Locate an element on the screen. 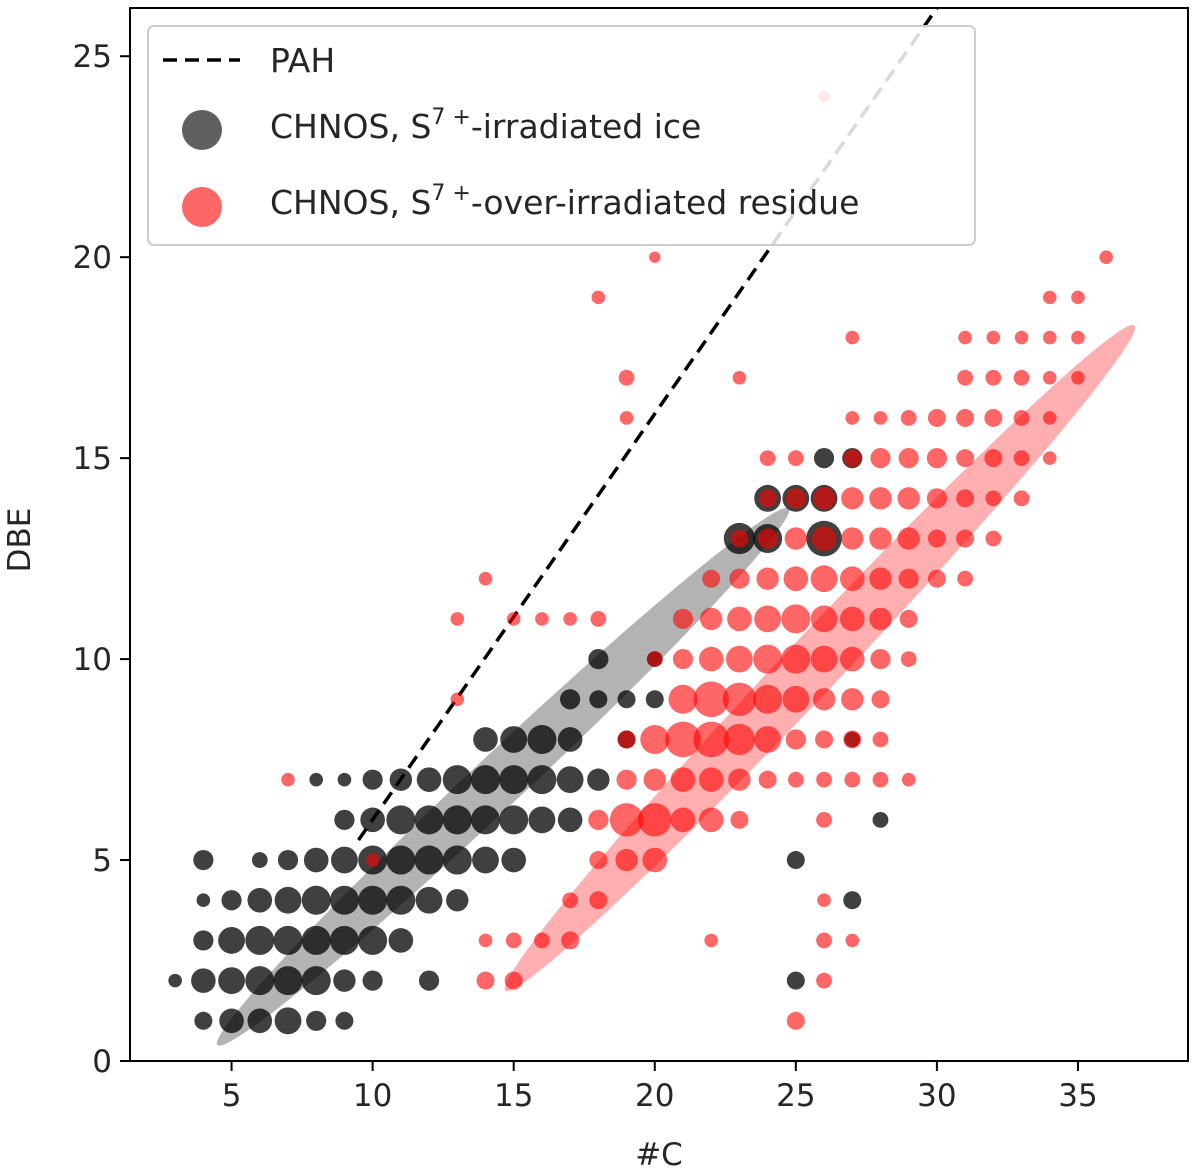  y-tick-label: 25 is located at coordinates (92, 57).